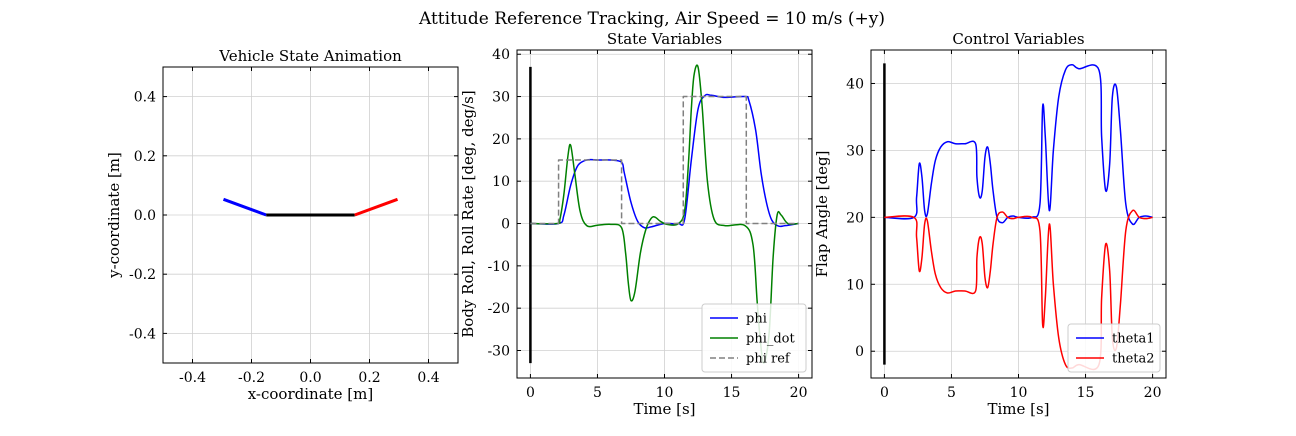 The height and width of the screenshot is (436, 1296). Describe the element at coordinates (756, 319) in the screenshot. I see `legend-label: phi` at that location.